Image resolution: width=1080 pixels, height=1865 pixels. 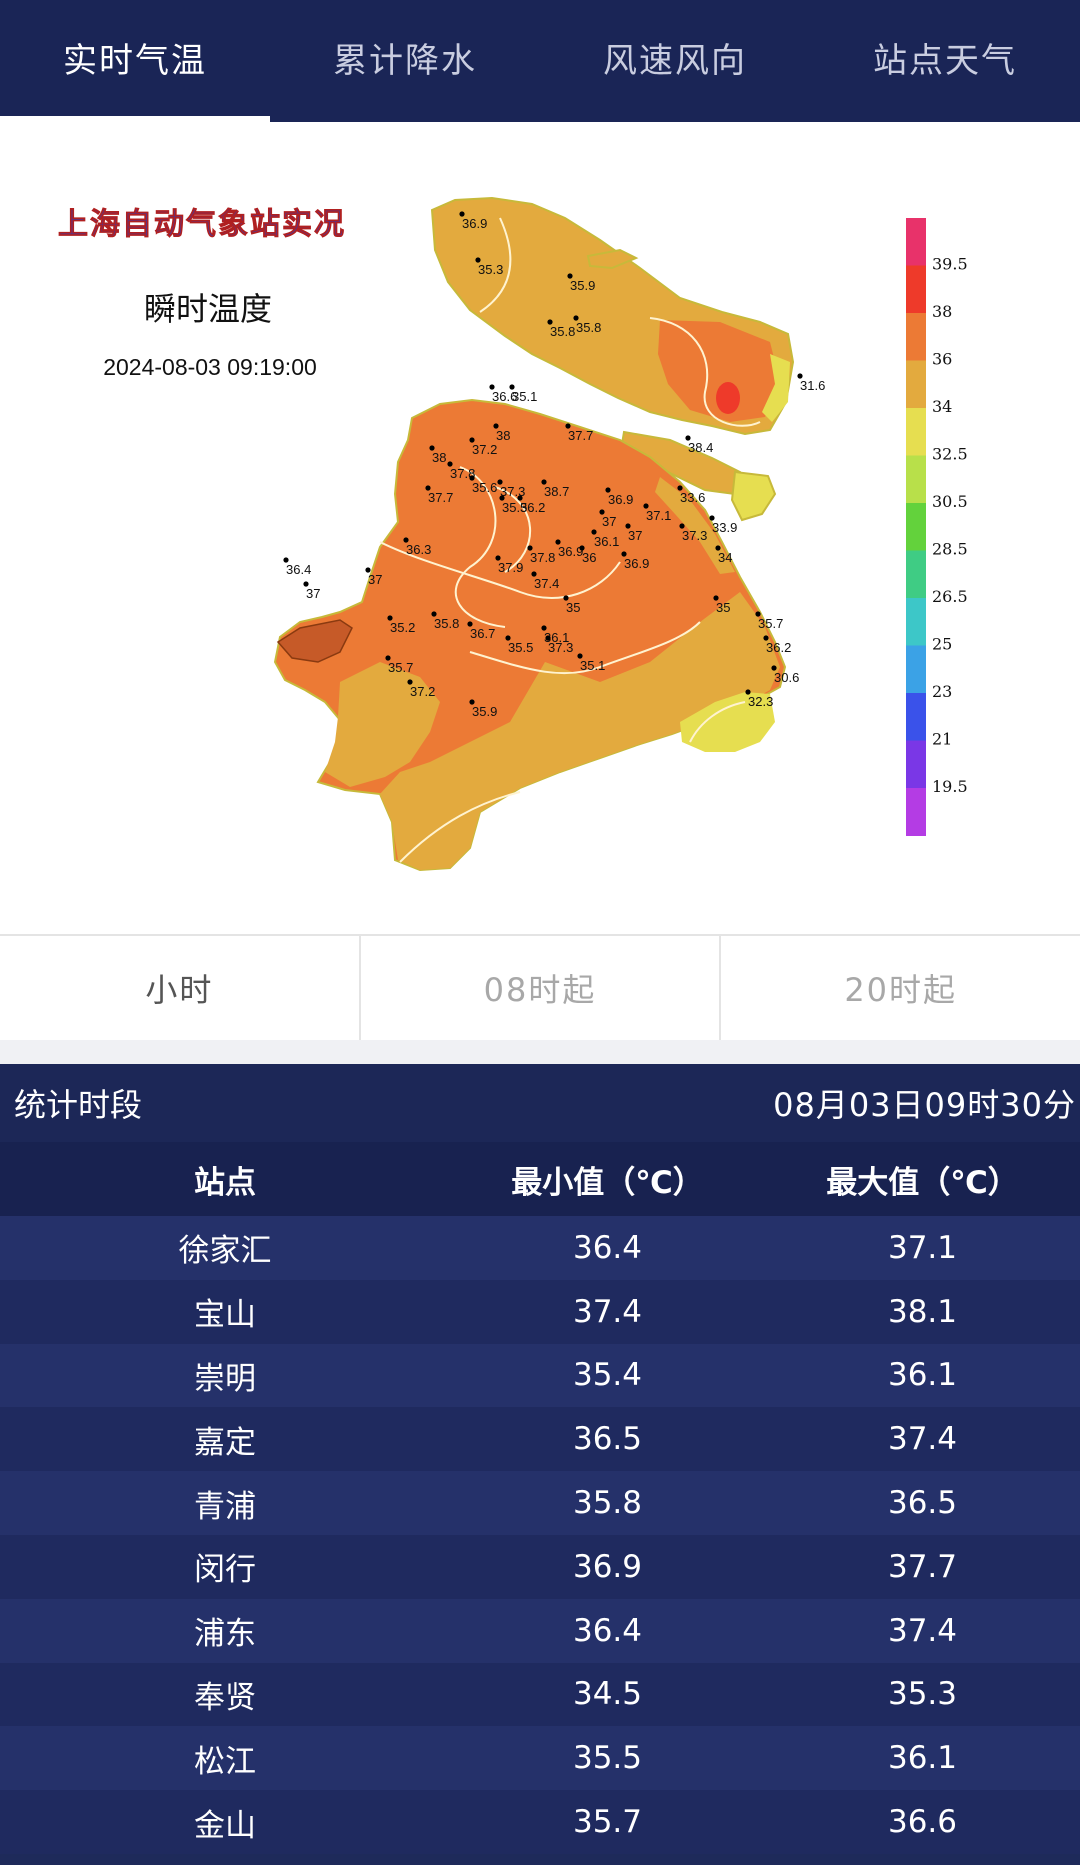 What do you see at coordinates (202, 224) in the screenshot?
I see `map-banner: 上海自动气象站实况` at bounding box center [202, 224].